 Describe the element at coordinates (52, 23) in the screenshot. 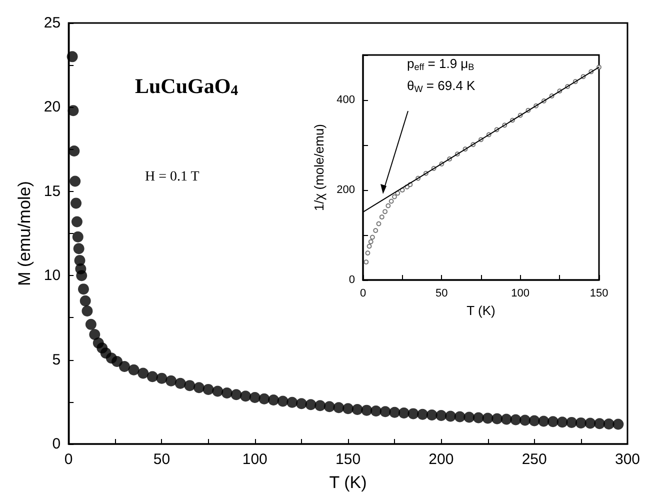

I see `y-tick-label: 25` at that location.